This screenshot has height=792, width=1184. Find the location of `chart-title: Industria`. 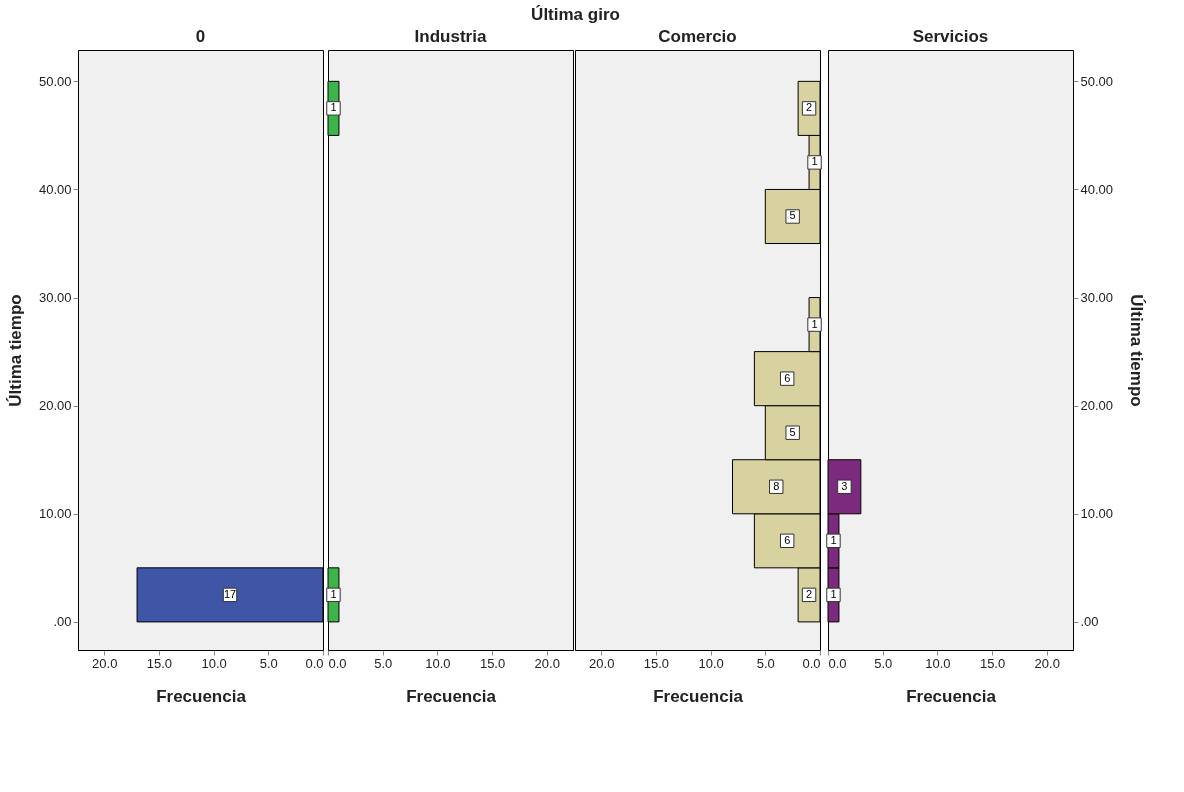

chart-title: Industria is located at coordinates (450, 36).